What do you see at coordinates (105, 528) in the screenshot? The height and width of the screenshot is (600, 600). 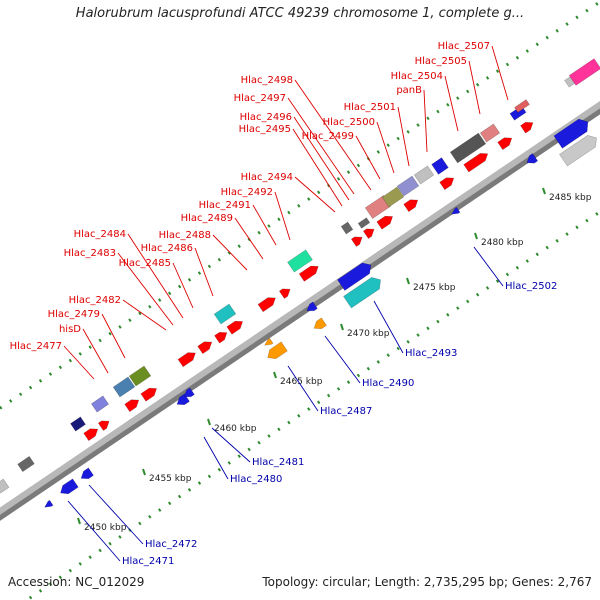 I see `tick-label: 2450 kbp` at bounding box center [105, 528].